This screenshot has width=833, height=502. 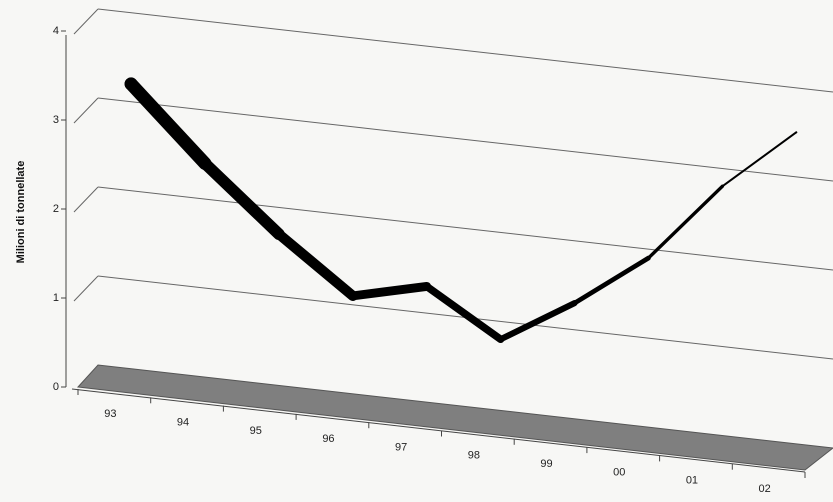 I want to click on x-tick-label: 98, so click(x=474, y=456).